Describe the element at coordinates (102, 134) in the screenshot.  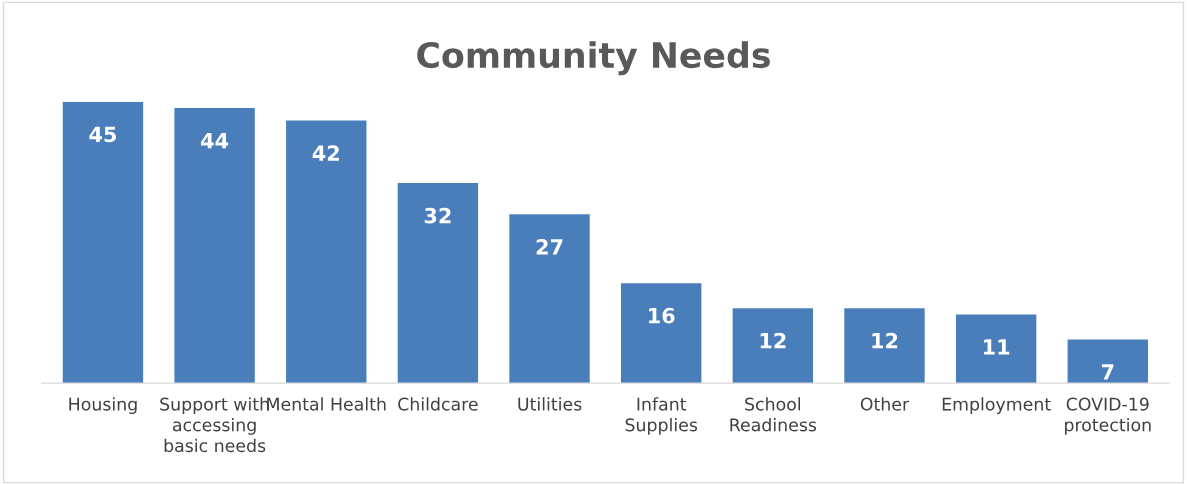
I see `data-label: 45` at that location.